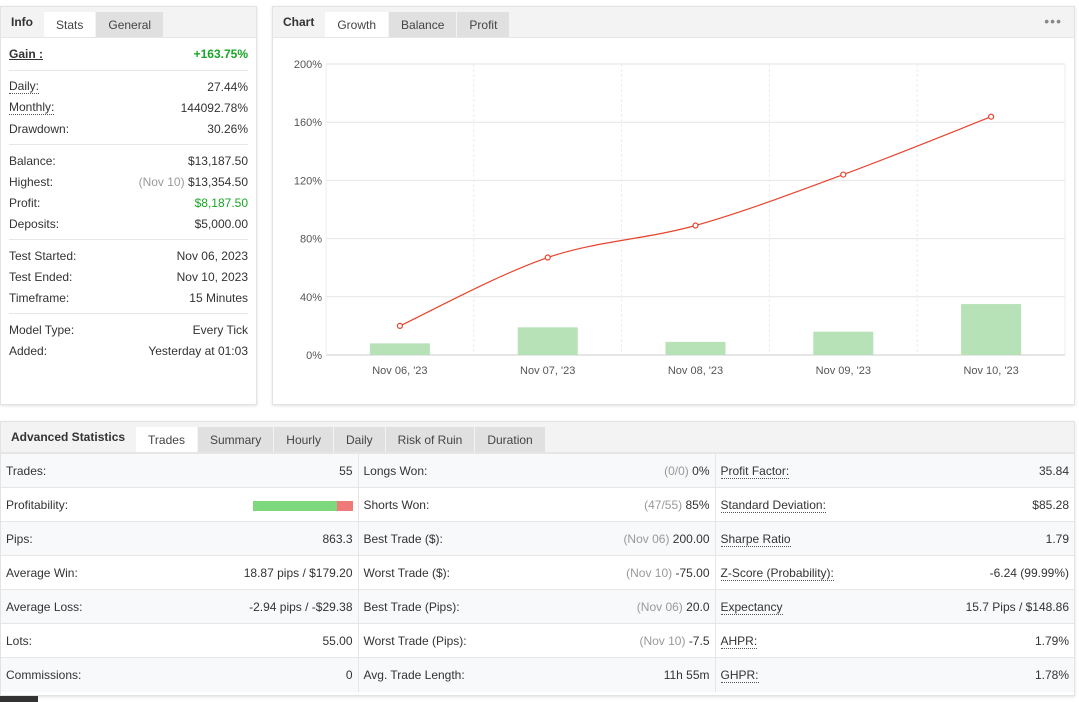 This screenshot has height=702, width=1079. I want to click on chart-tabbar: Chart Growth Balance Profit, so click(673, 22).